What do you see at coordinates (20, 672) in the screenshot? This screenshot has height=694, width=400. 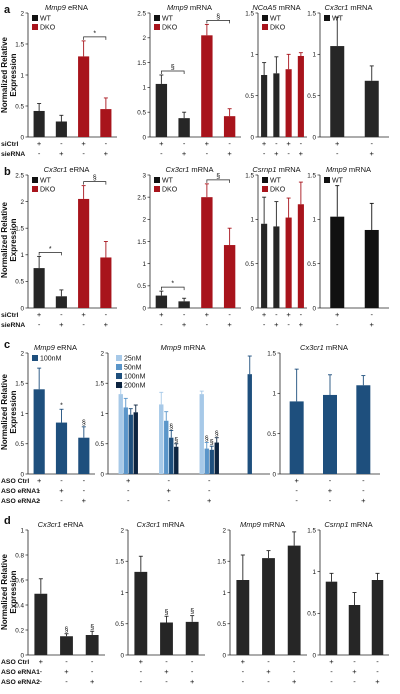 I see `condition-label: ASO eRNA1` at bounding box center [20, 672].